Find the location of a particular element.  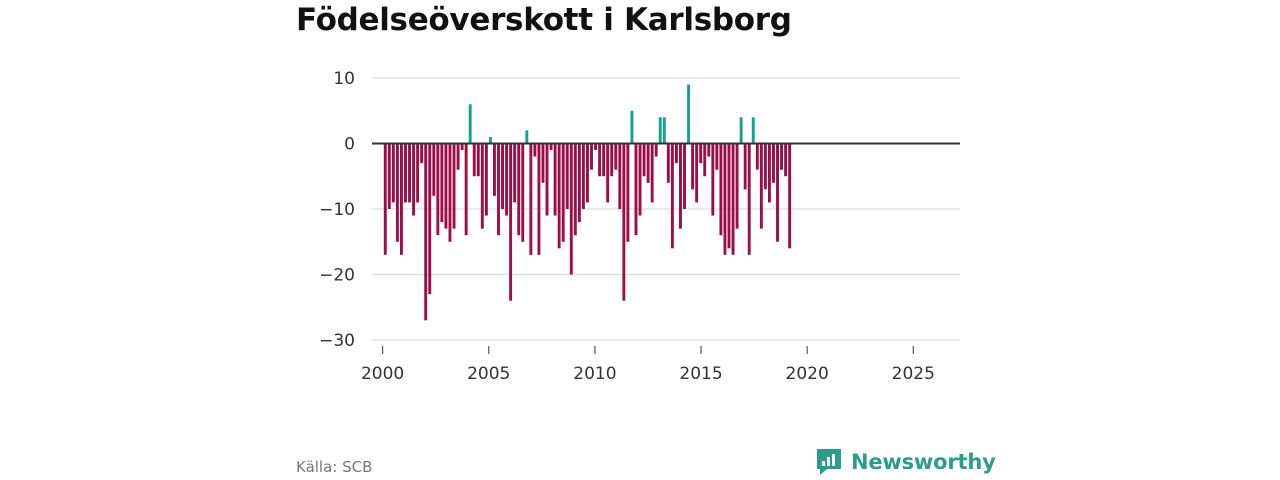

newsworthy-logo-icon is located at coordinates (829, 462).